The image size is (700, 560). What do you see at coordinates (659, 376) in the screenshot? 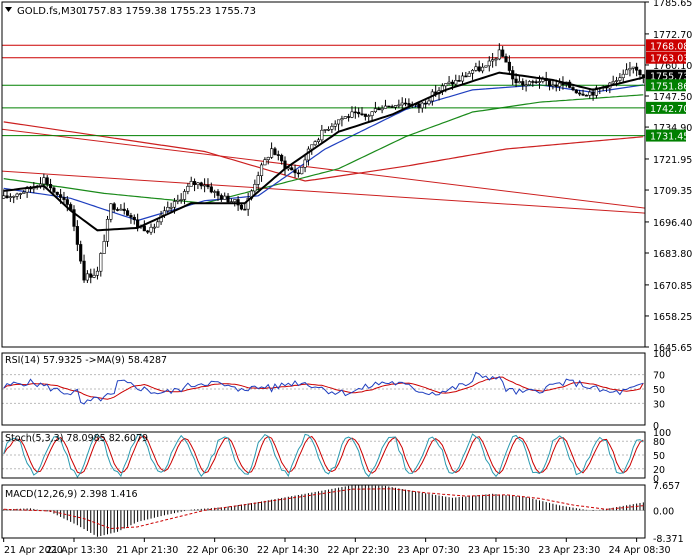
I see `rsi-tick-label: 70` at bounding box center [659, 376].